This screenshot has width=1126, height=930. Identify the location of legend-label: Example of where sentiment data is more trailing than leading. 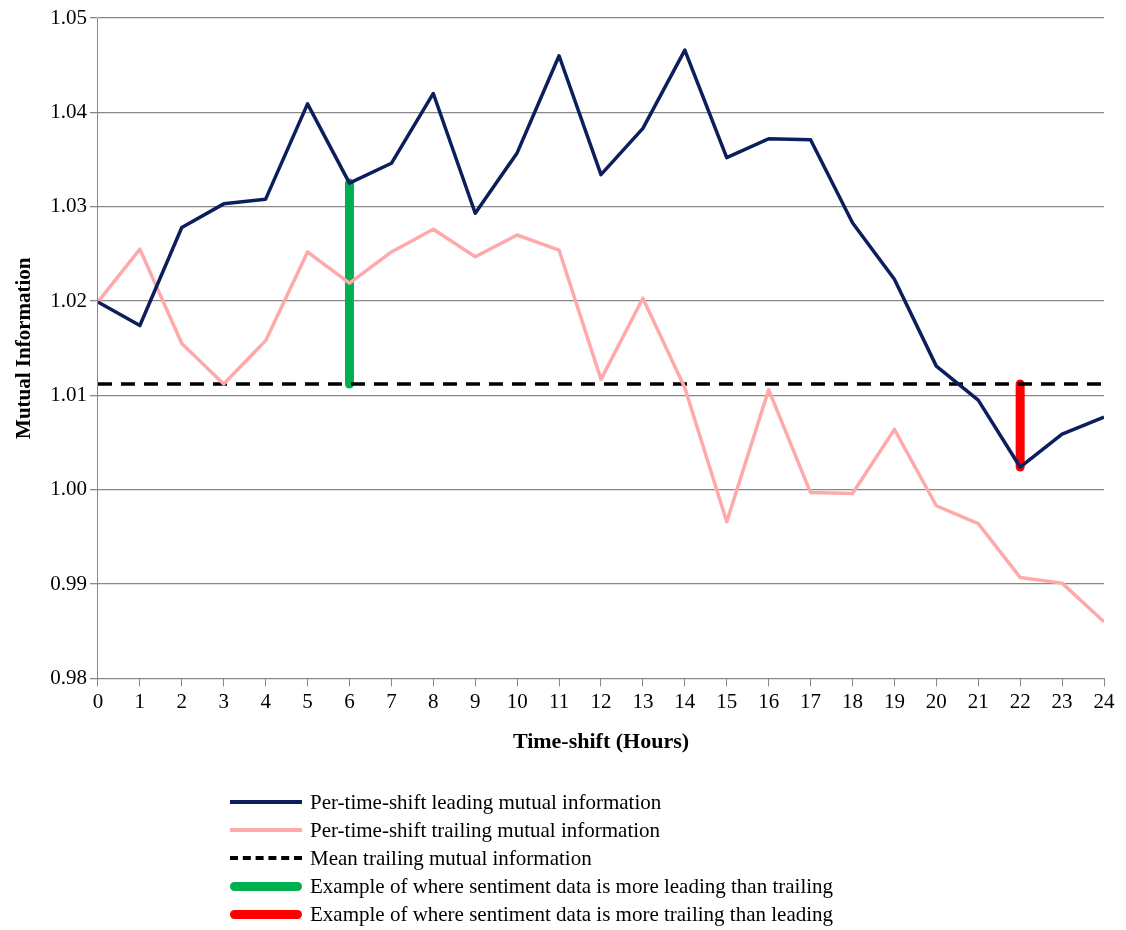
(572, 914).